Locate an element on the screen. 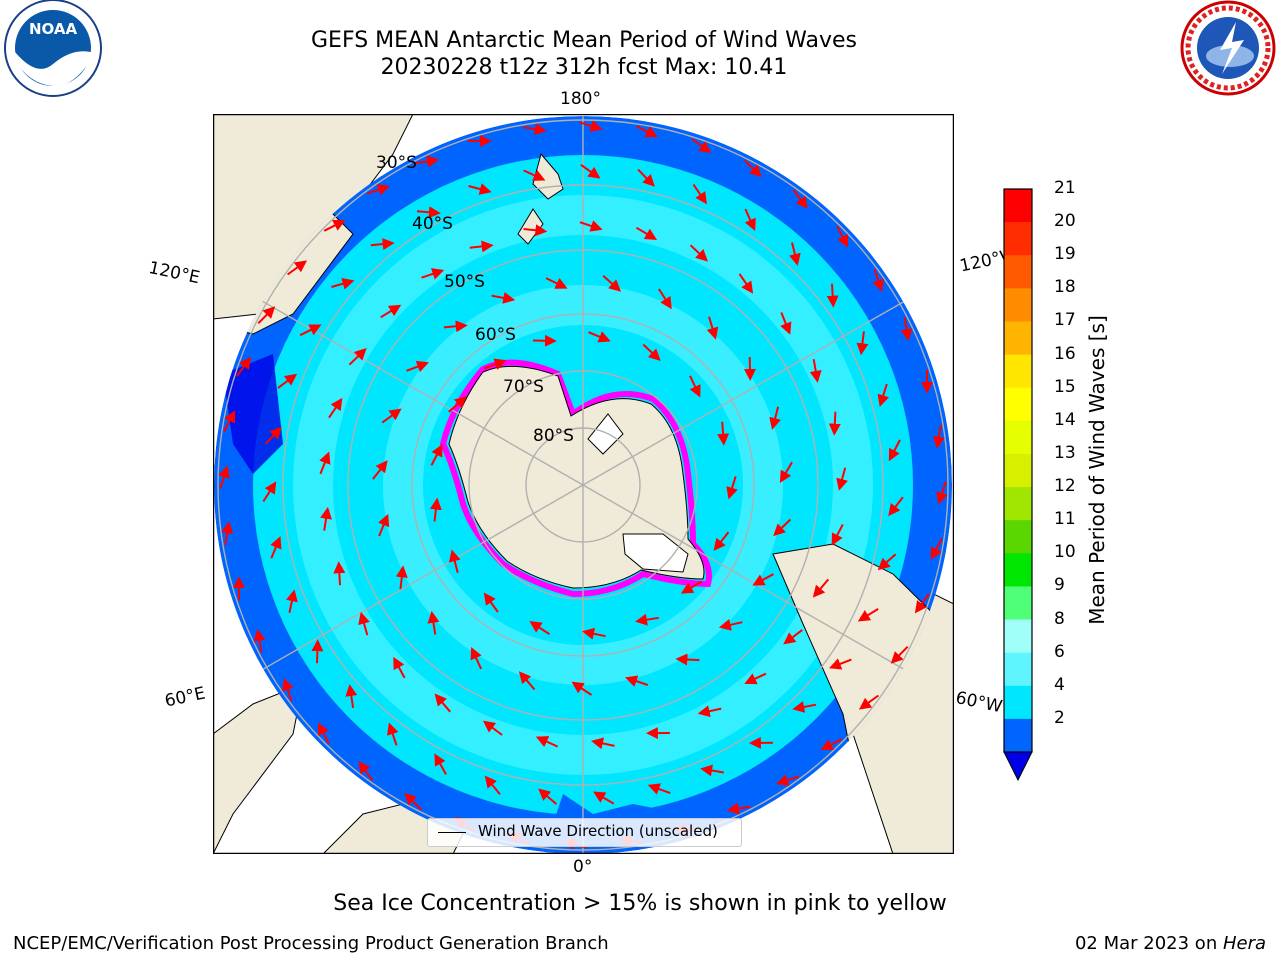 The height and width of the screenshot is (960, 1280). colorbar is located at coordinates (1018, 485).